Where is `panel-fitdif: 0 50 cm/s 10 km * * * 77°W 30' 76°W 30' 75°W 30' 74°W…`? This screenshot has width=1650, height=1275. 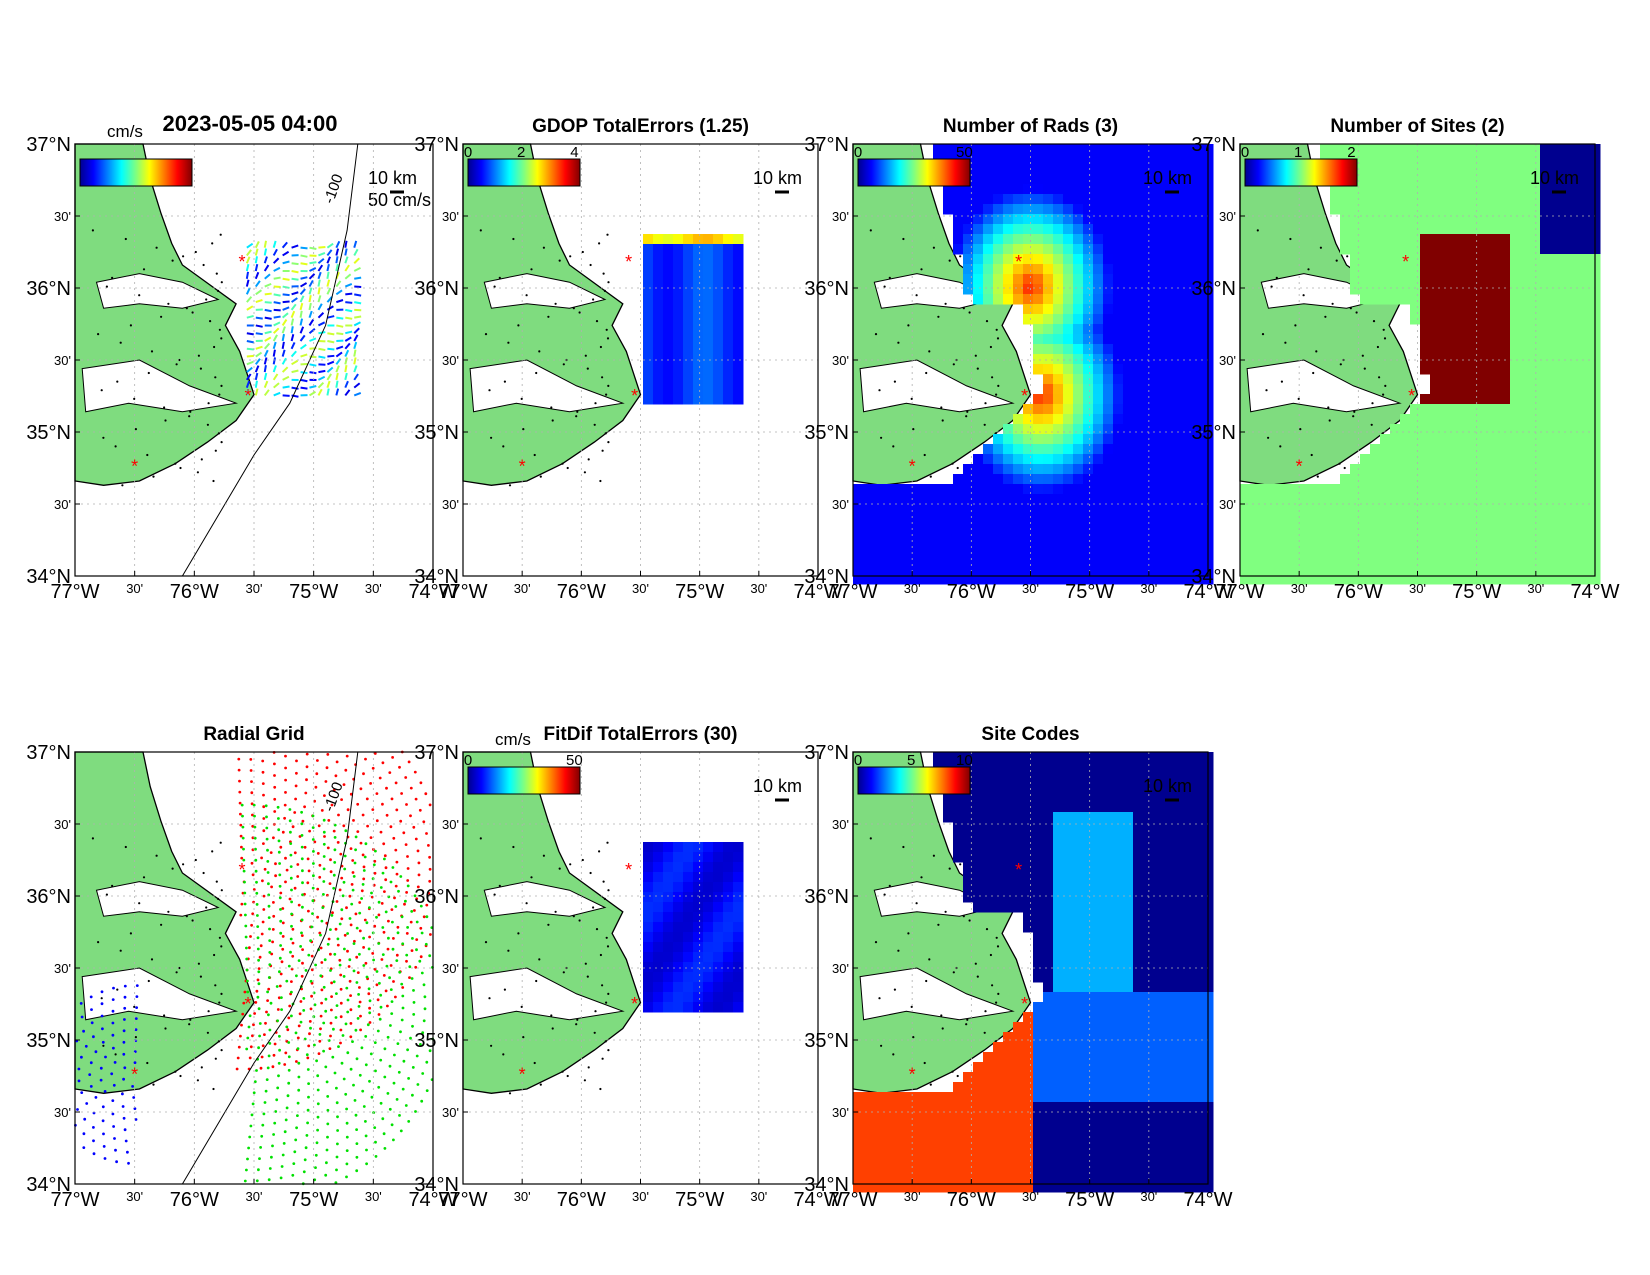 panel-fitdif: 0 50 cm/s 10 km * * * 77°W 30' 76°W 30' 75°W 30' 74°W… is located at coordinates (628, 967).